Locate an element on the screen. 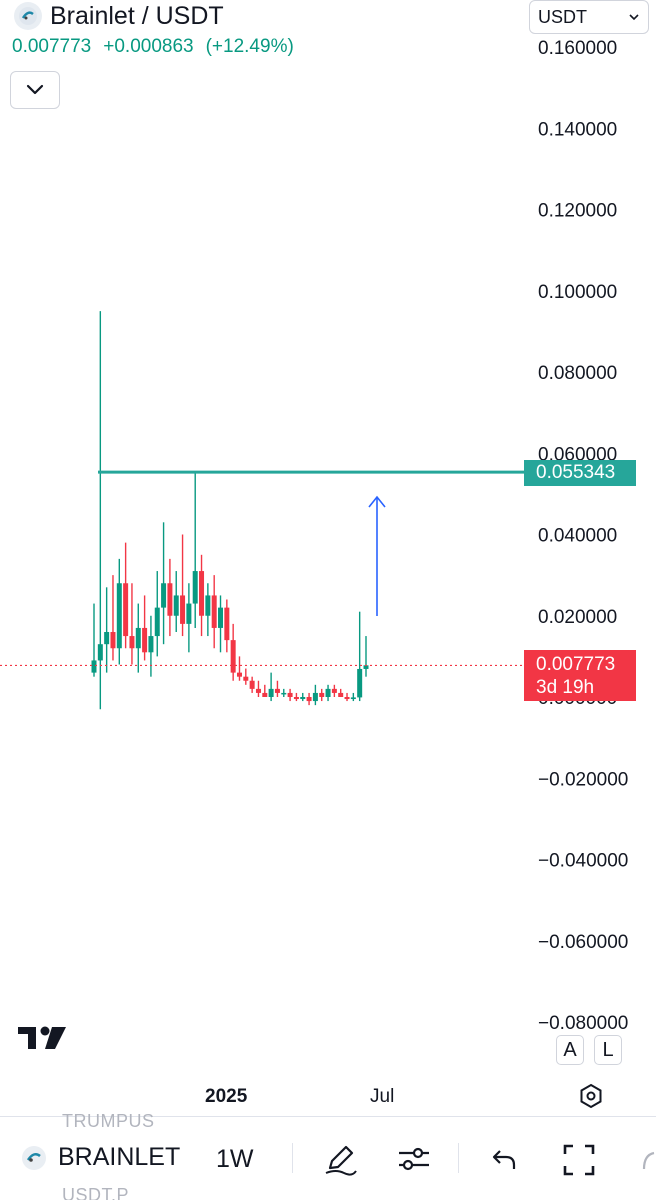  change-abs: +0.000863 is located at coordinates (148, 46).